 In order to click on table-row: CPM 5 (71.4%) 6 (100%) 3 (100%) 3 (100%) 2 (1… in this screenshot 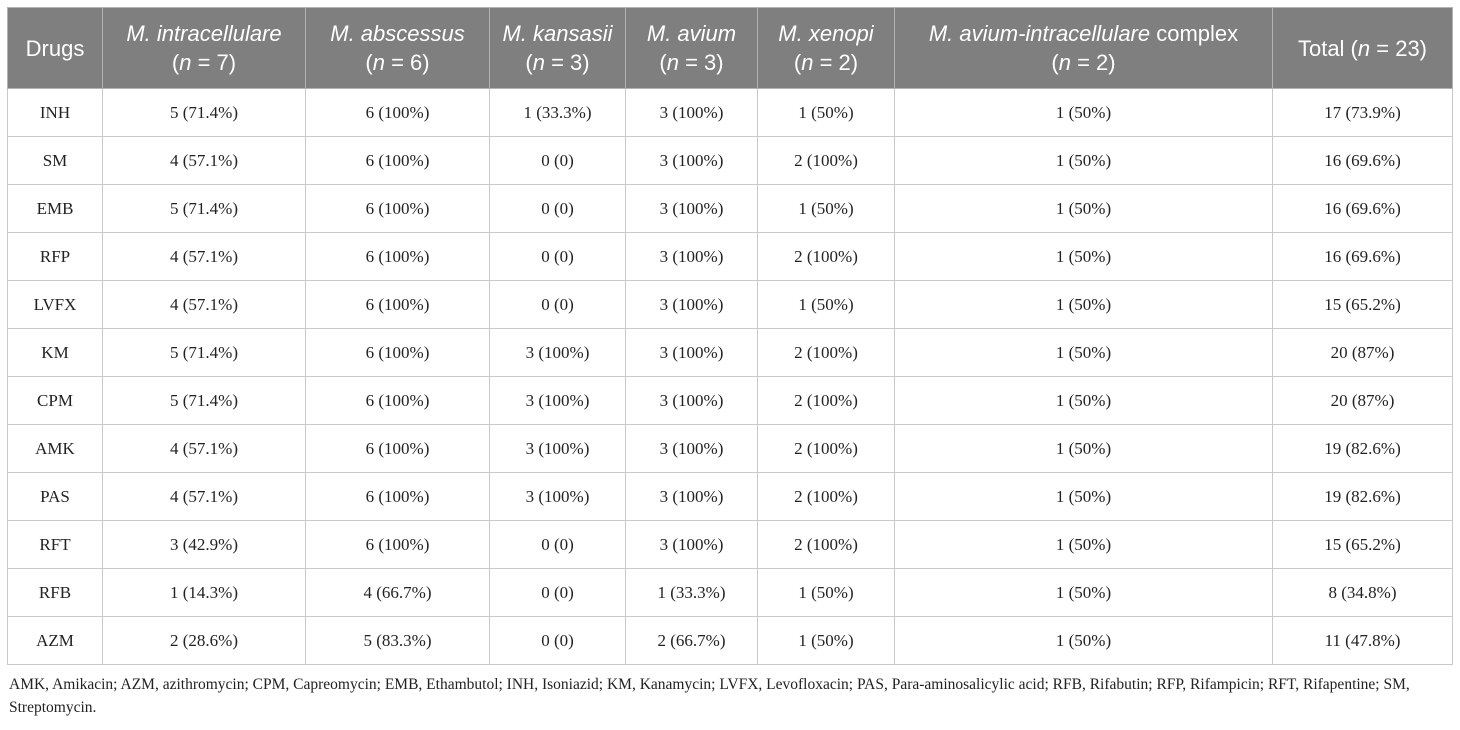, I will do `click(730, 400)`.